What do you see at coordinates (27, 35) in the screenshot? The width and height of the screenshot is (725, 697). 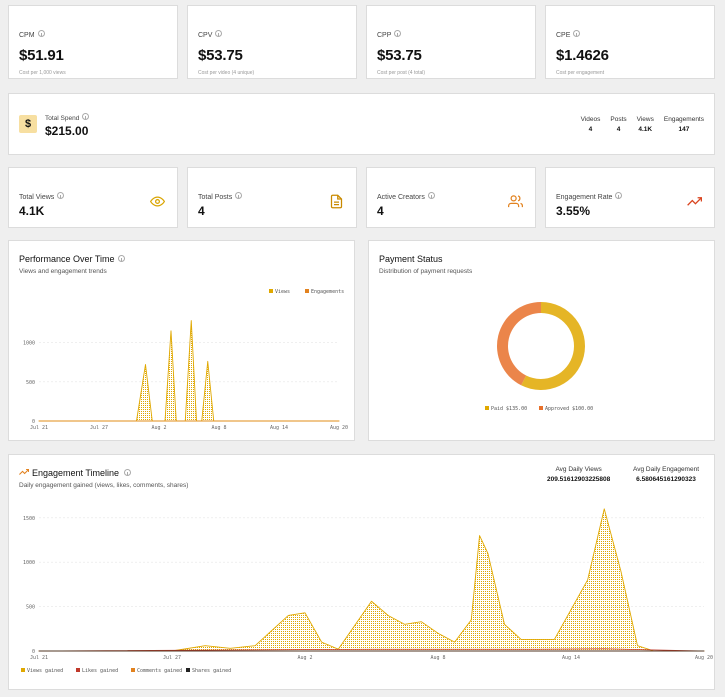 I see `metric-label: CPM` at bounding box center [27, 35].